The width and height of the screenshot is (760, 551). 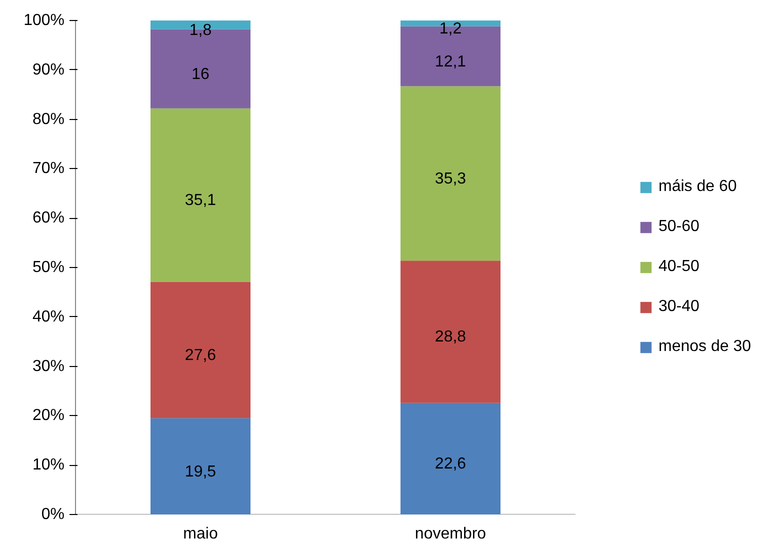 I want to click on data-label: 22,6, so click(x=450, y=464).